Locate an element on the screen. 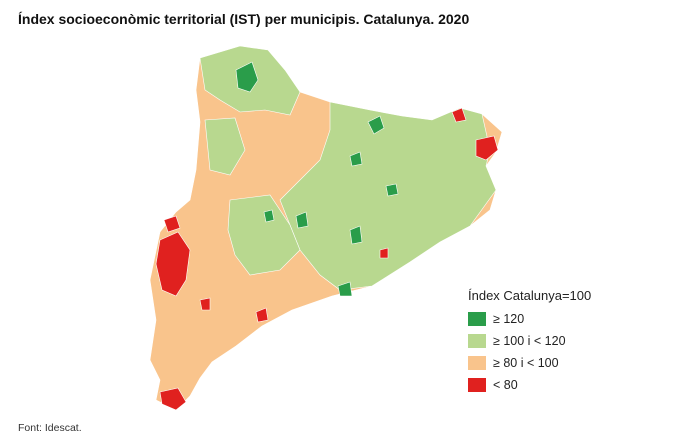 Image resolution: width=690 pixels, height=446 pixels. legend-title: Índex Catalunya=100 is located at coordinates (529, 295).